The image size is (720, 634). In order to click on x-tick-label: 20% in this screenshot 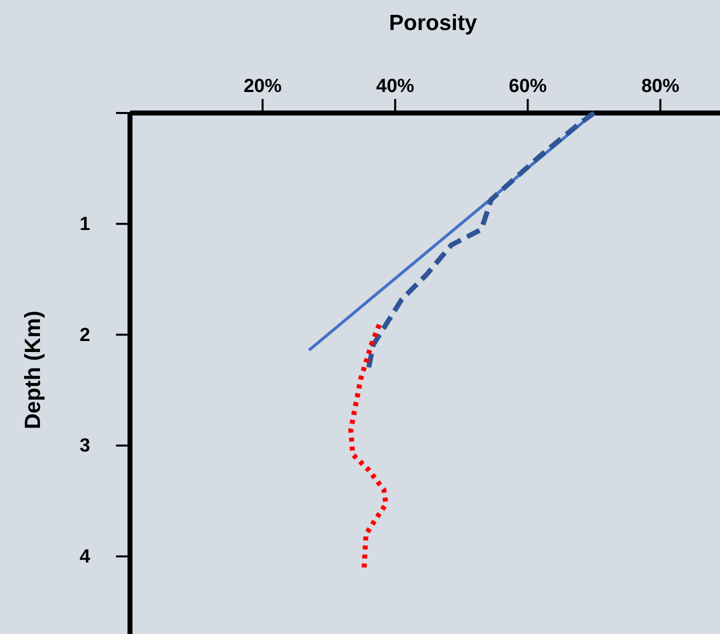, I will do `click(263, 87)`.